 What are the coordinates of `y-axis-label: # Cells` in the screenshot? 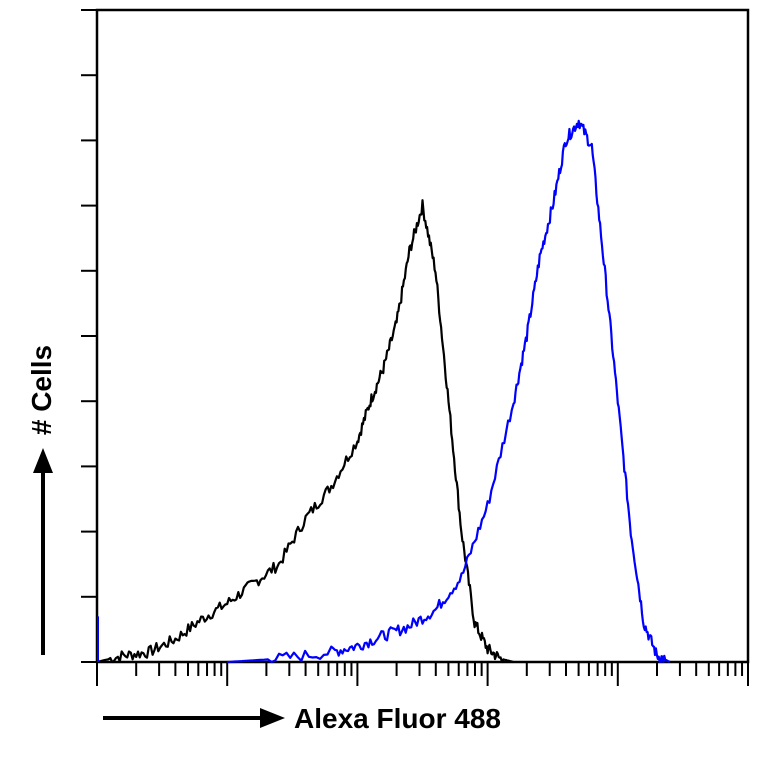 It's located at (41, 390).